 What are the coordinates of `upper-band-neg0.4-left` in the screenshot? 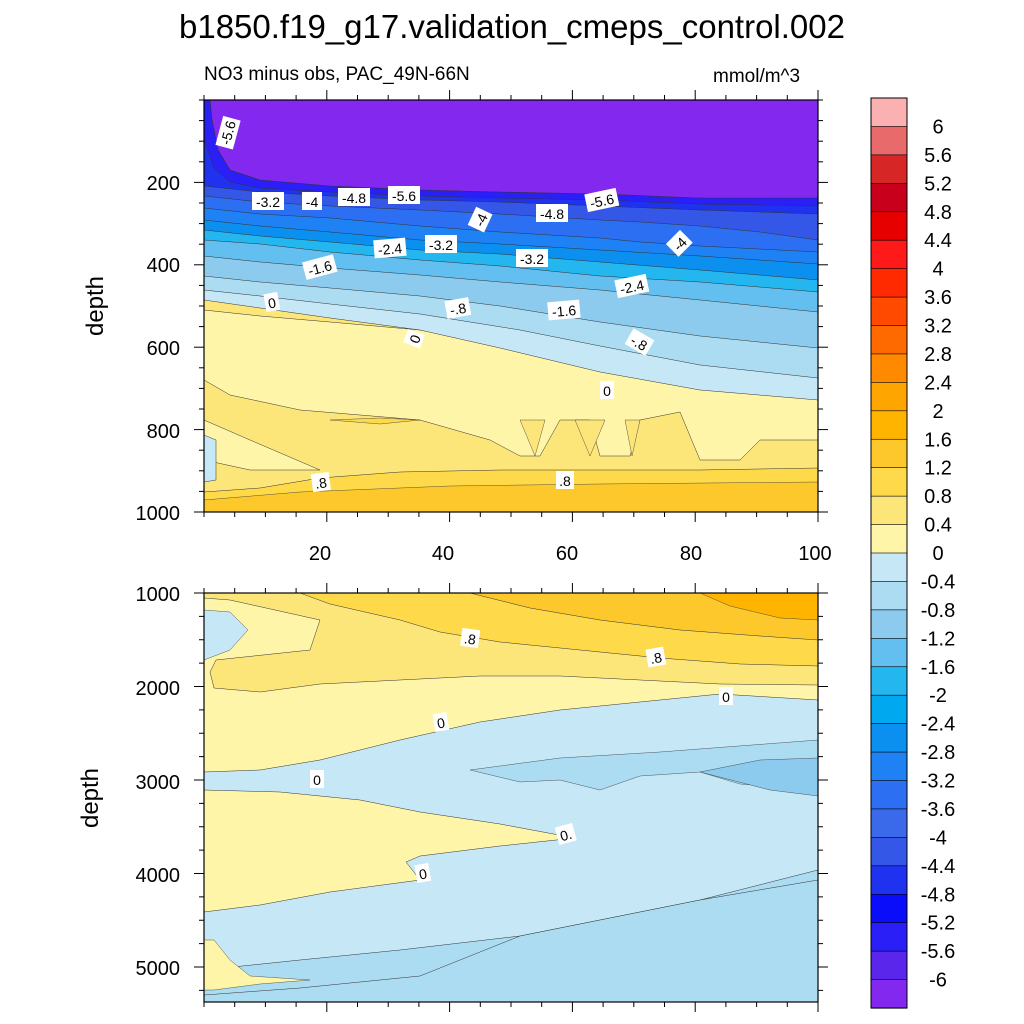 It's located at (210, 458).